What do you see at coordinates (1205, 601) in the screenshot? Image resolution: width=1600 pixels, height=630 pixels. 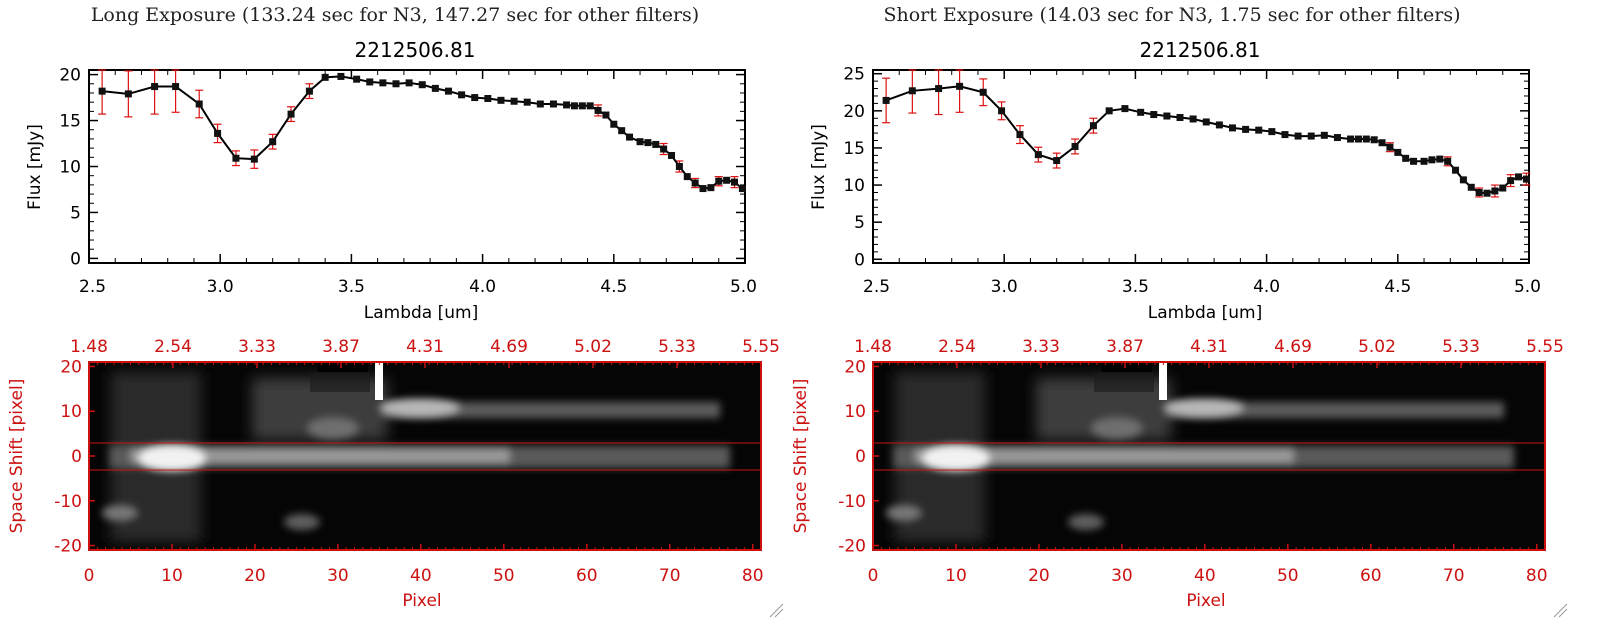 I see `image-x-axis-label: Pixel` at bounding box center [1205, 601].